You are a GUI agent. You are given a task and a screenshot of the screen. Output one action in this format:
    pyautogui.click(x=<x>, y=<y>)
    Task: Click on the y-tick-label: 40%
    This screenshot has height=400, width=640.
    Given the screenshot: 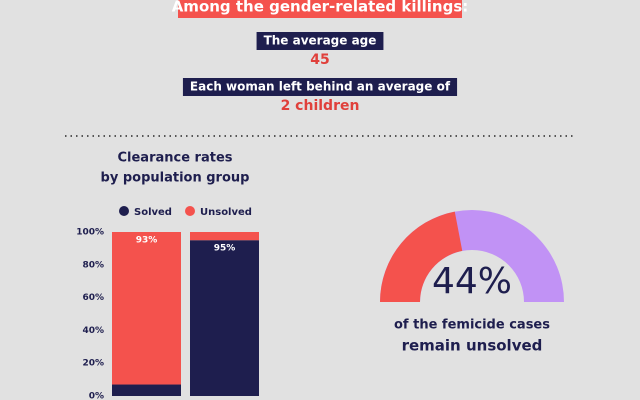 What is the action you would take?
    pyautogui.click(x=93, y=331)
    